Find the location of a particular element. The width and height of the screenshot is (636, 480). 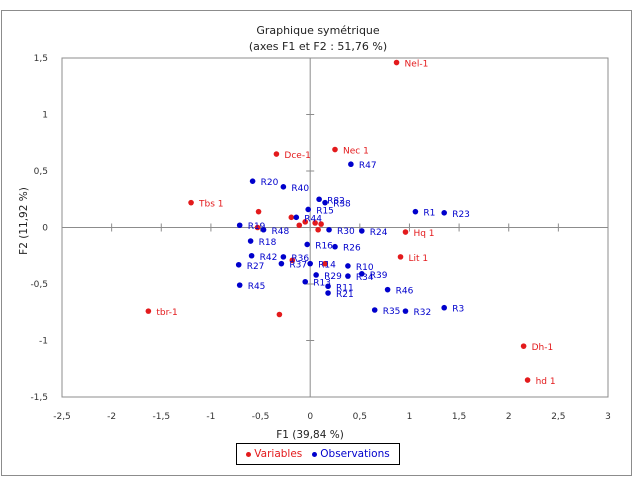

x-tick-label: 0,5 is located at coordinates (360, 417).